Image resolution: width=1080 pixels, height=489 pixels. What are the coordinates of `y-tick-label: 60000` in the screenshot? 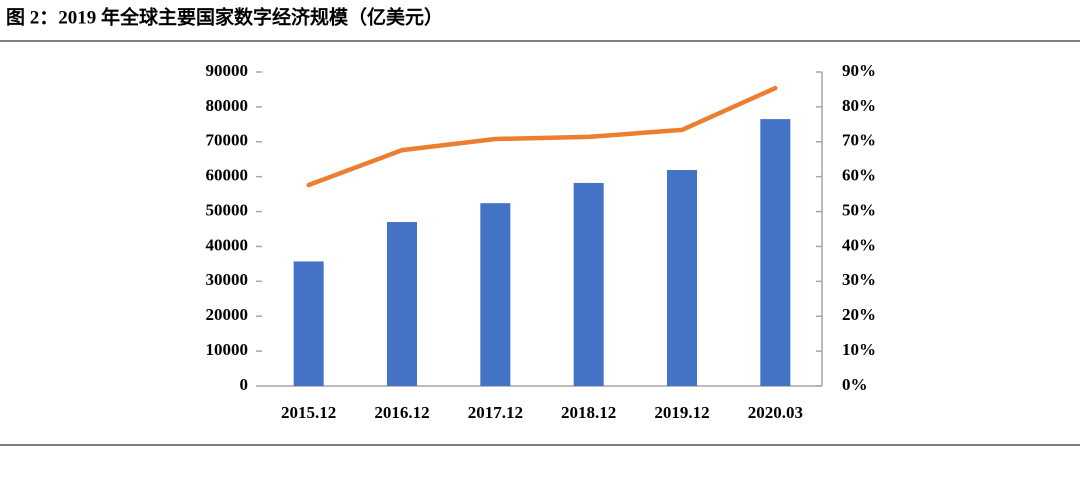 It's located at (227, 175).